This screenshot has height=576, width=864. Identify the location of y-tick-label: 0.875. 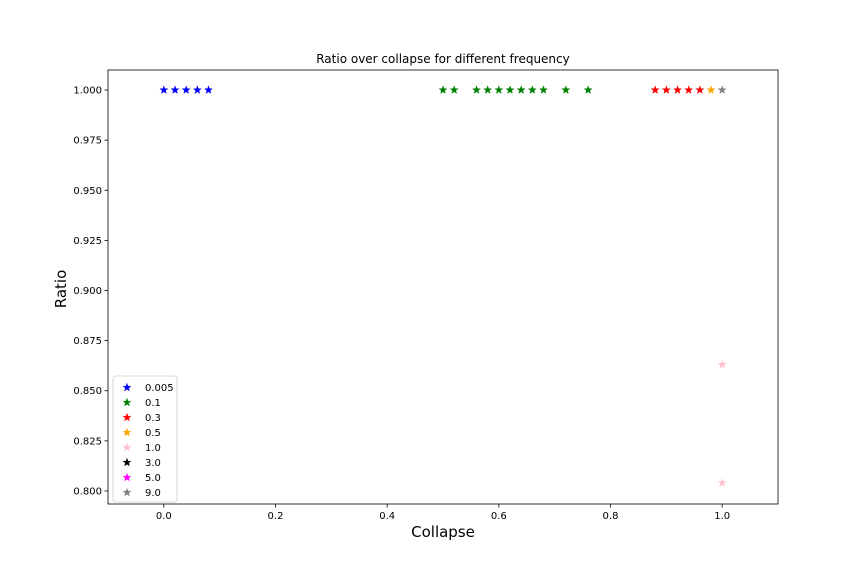
(87, 341).